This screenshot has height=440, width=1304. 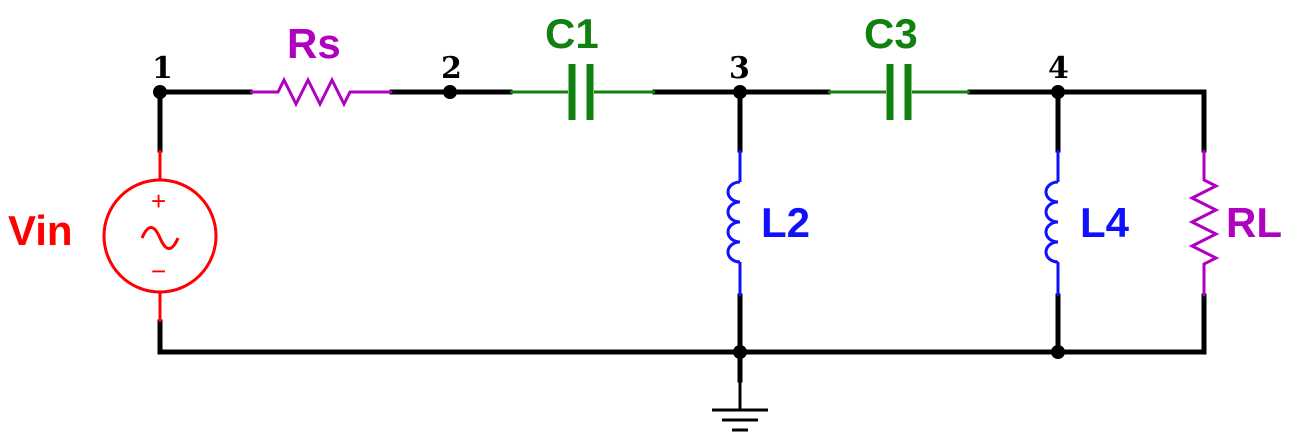 What do you see at coordinates (162, 68) in the screenshot?
I see `node-label-1: 1` at bounding box center [162, 68].